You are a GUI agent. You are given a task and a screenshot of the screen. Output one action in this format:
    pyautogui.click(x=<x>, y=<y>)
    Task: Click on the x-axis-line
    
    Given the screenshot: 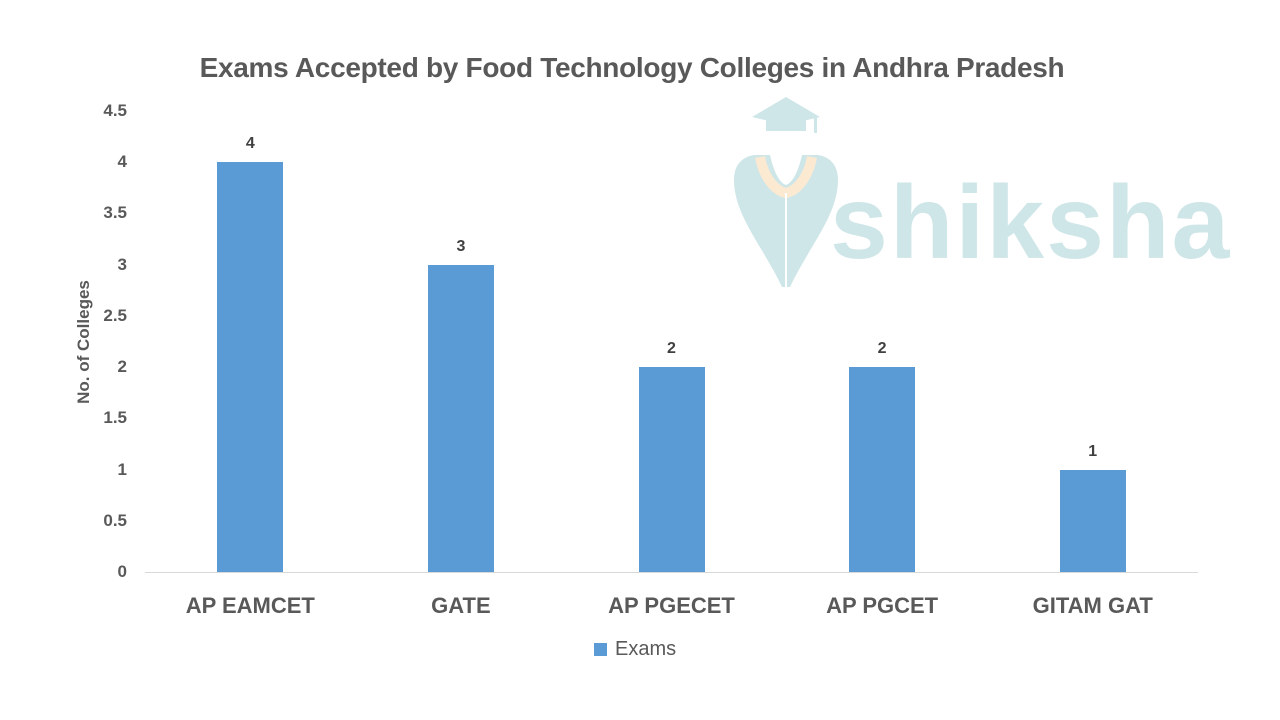 What is the action you would take?
    pyautogui.click(x=671, y=572)
    